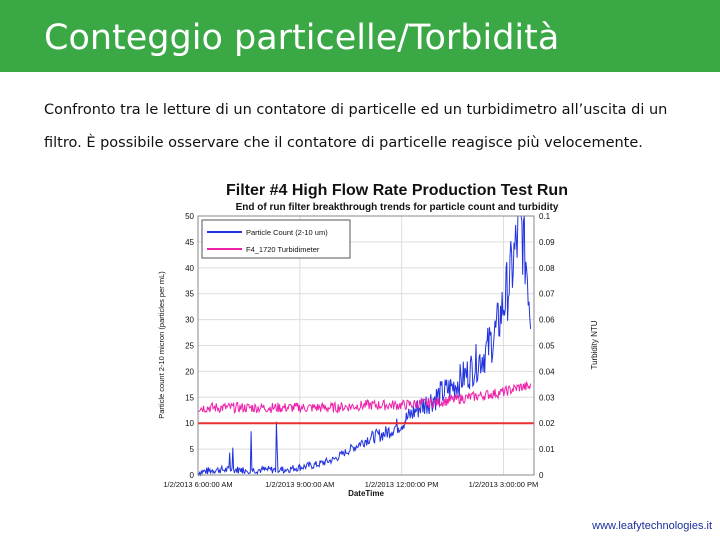 The image size is (720, 540). What do you see at coordinates (547, 268) in the screenshot?
I see `y2-tick-label: 0.08` at bounding box center [547, 268].